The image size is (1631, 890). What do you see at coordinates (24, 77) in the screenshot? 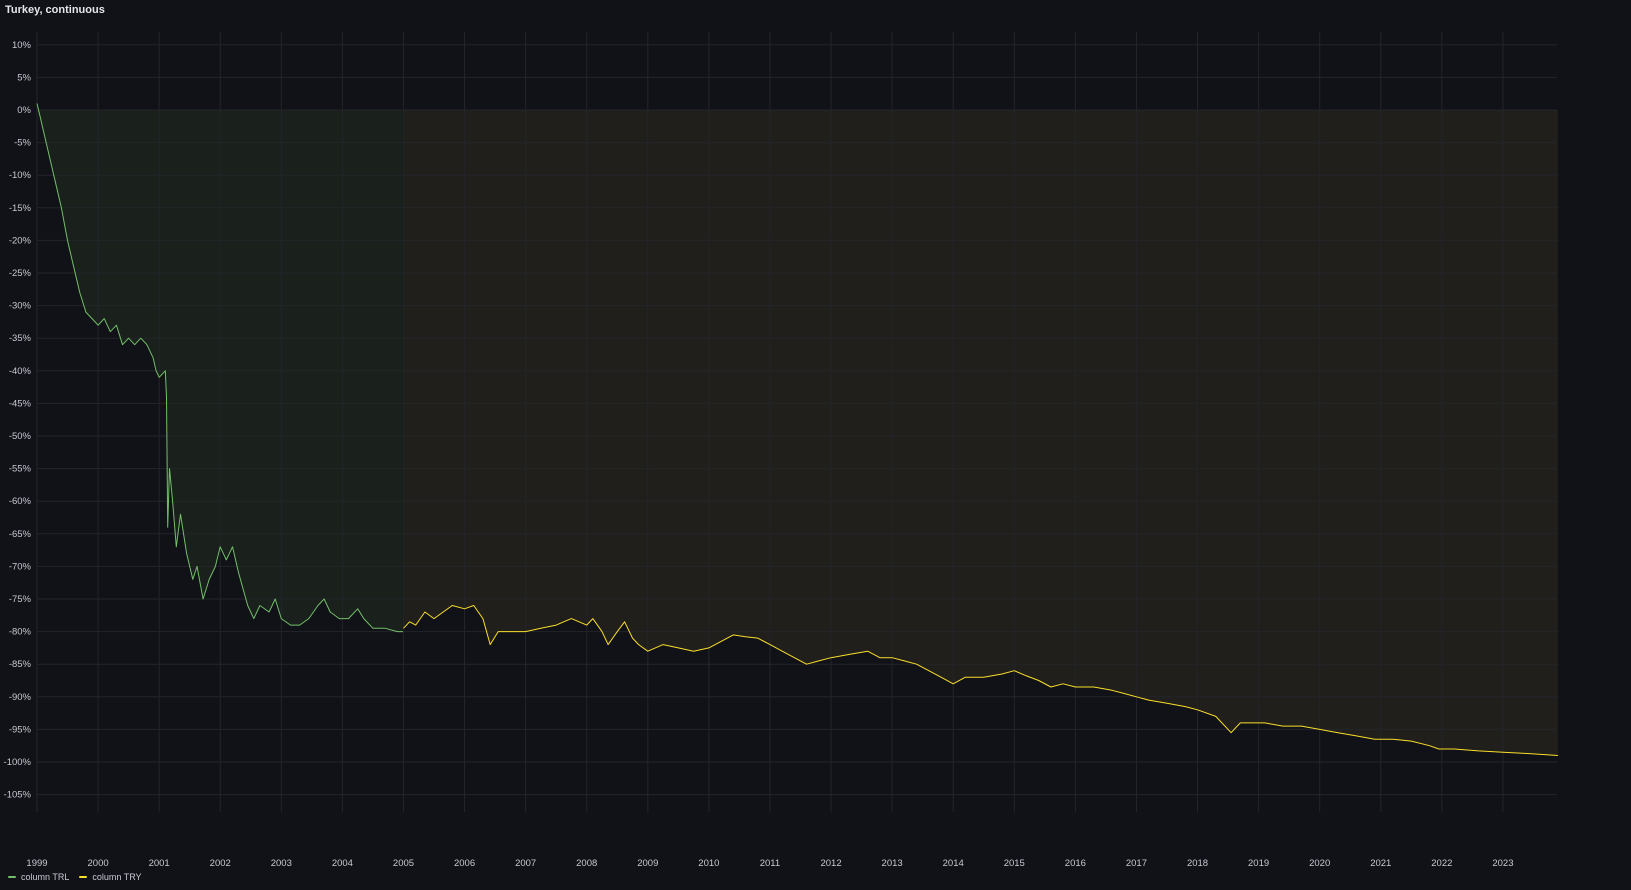
I see `y-tick-label: 5%` at bounding box center [24, 77].